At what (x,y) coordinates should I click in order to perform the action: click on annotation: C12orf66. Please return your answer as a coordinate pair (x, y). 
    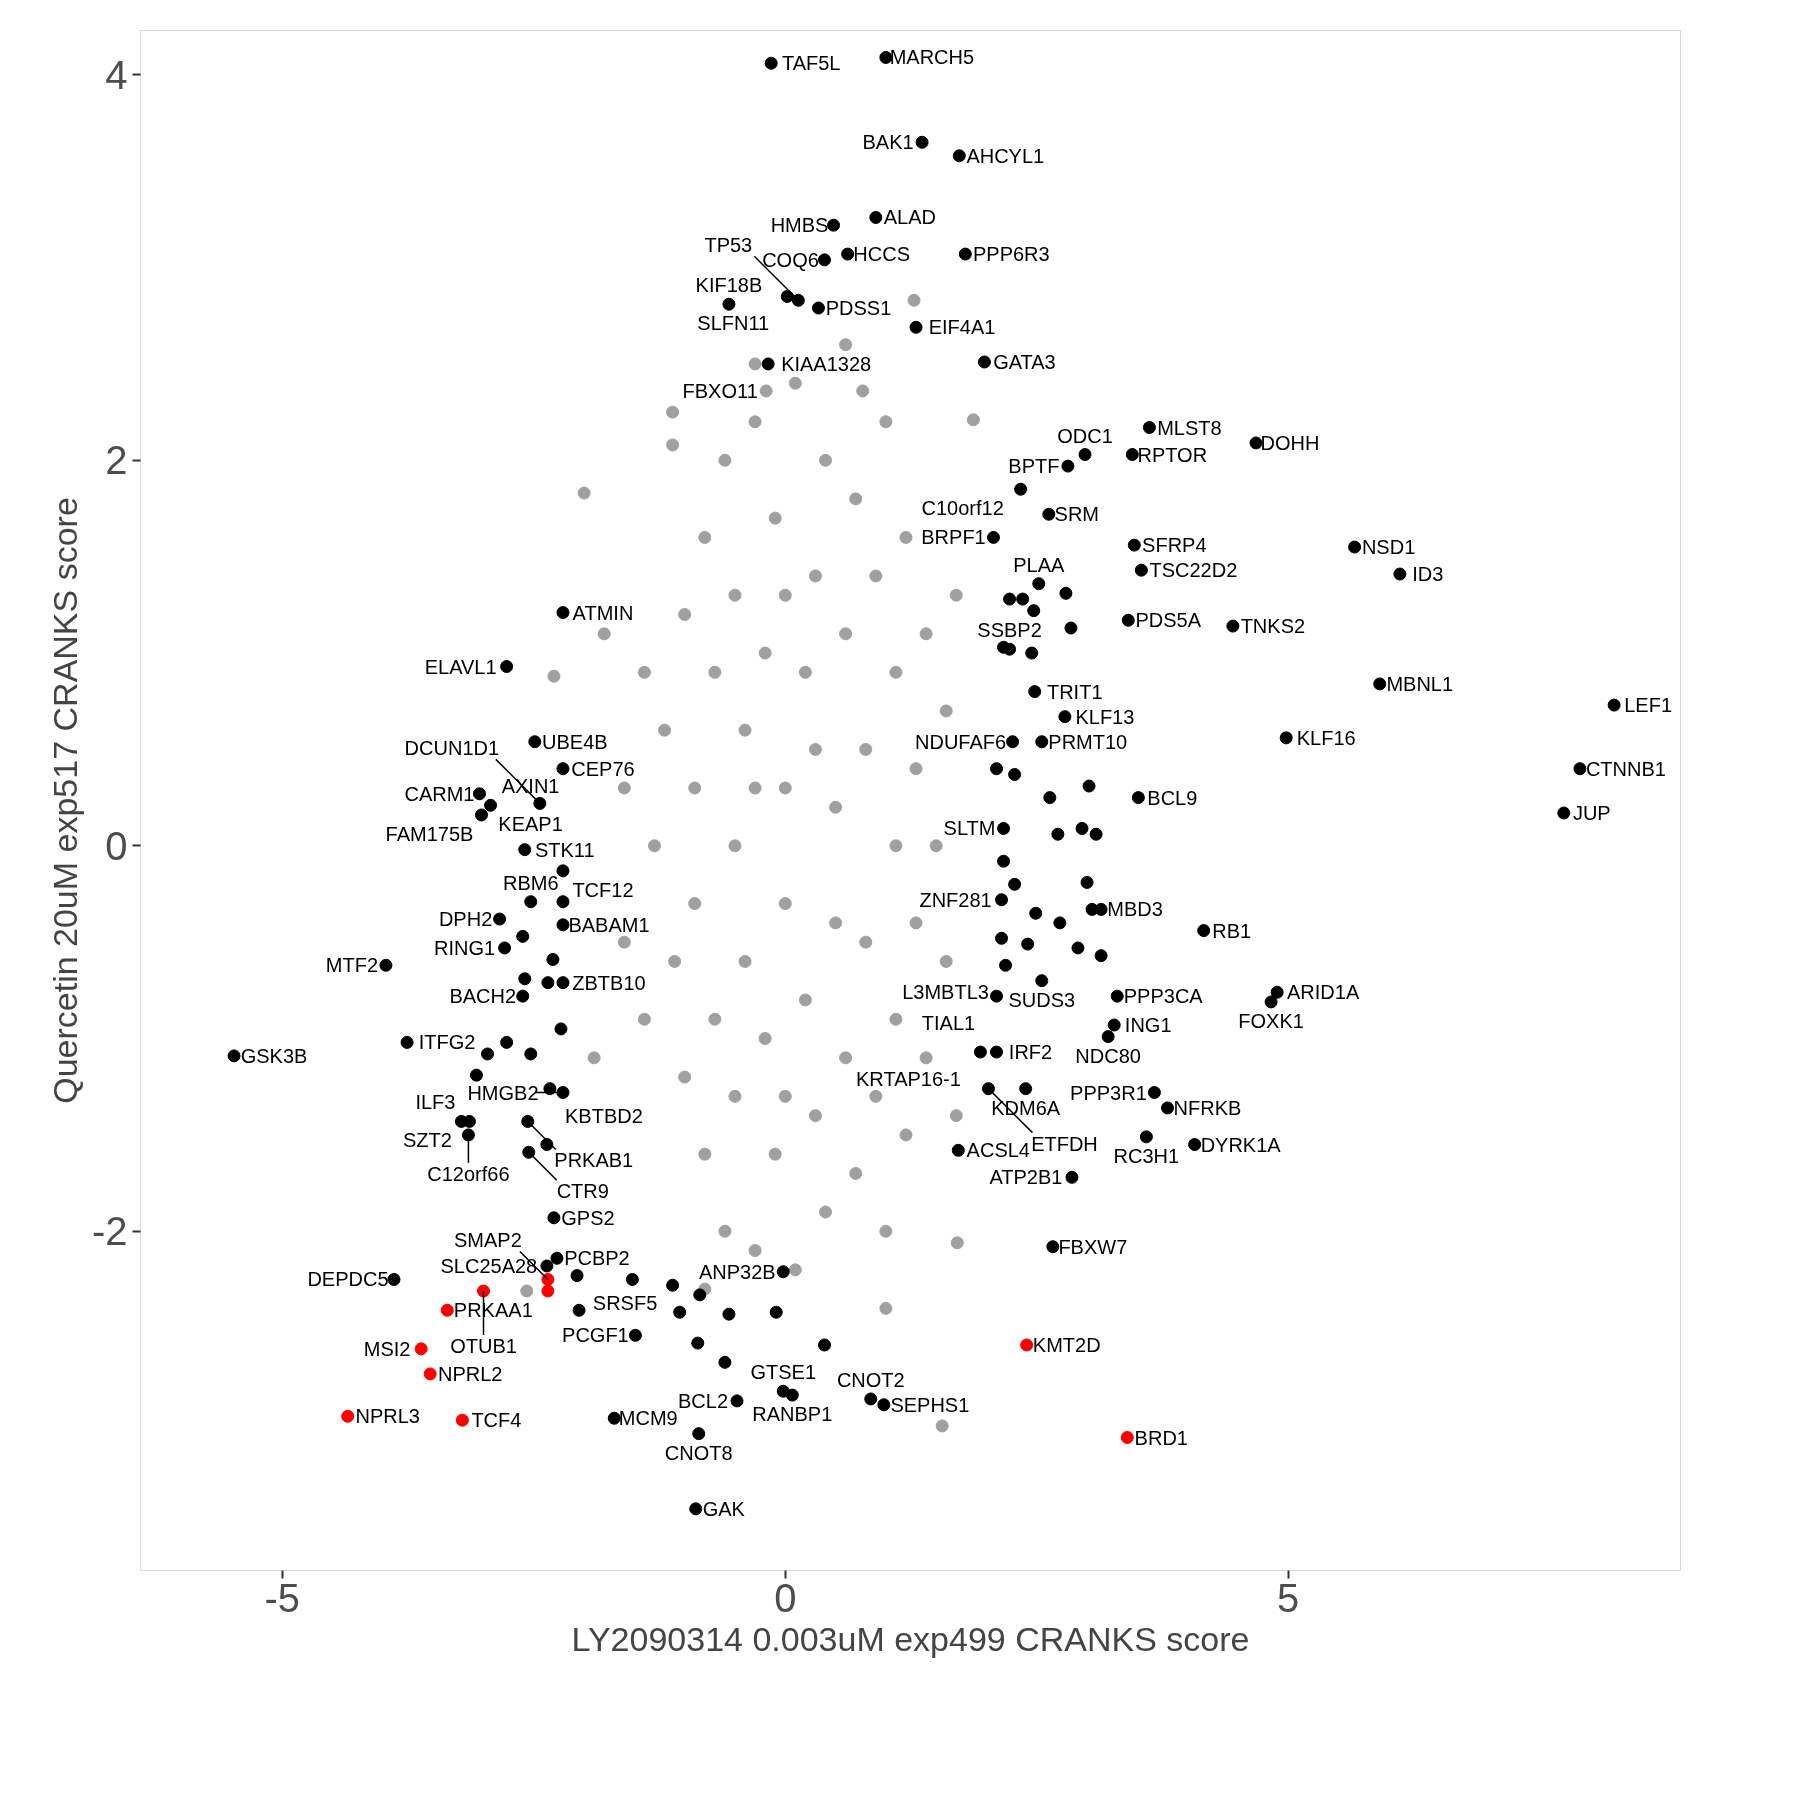
    Looking at the image, I should click on (468, 1173).